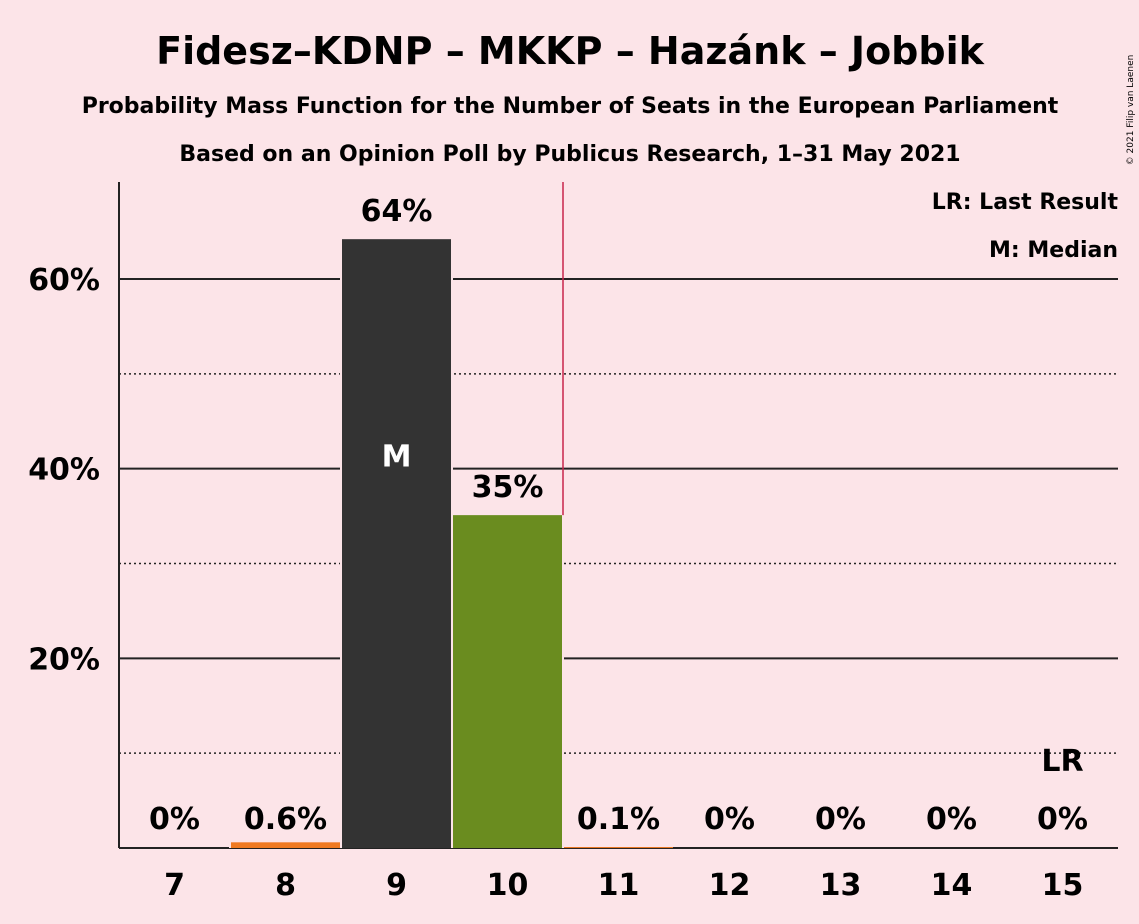 This screenshot has width=1139, height=924. Describe the element at coordinates (1063, 885) in the screenshot. I see `x-tick-label: 15` at that location.